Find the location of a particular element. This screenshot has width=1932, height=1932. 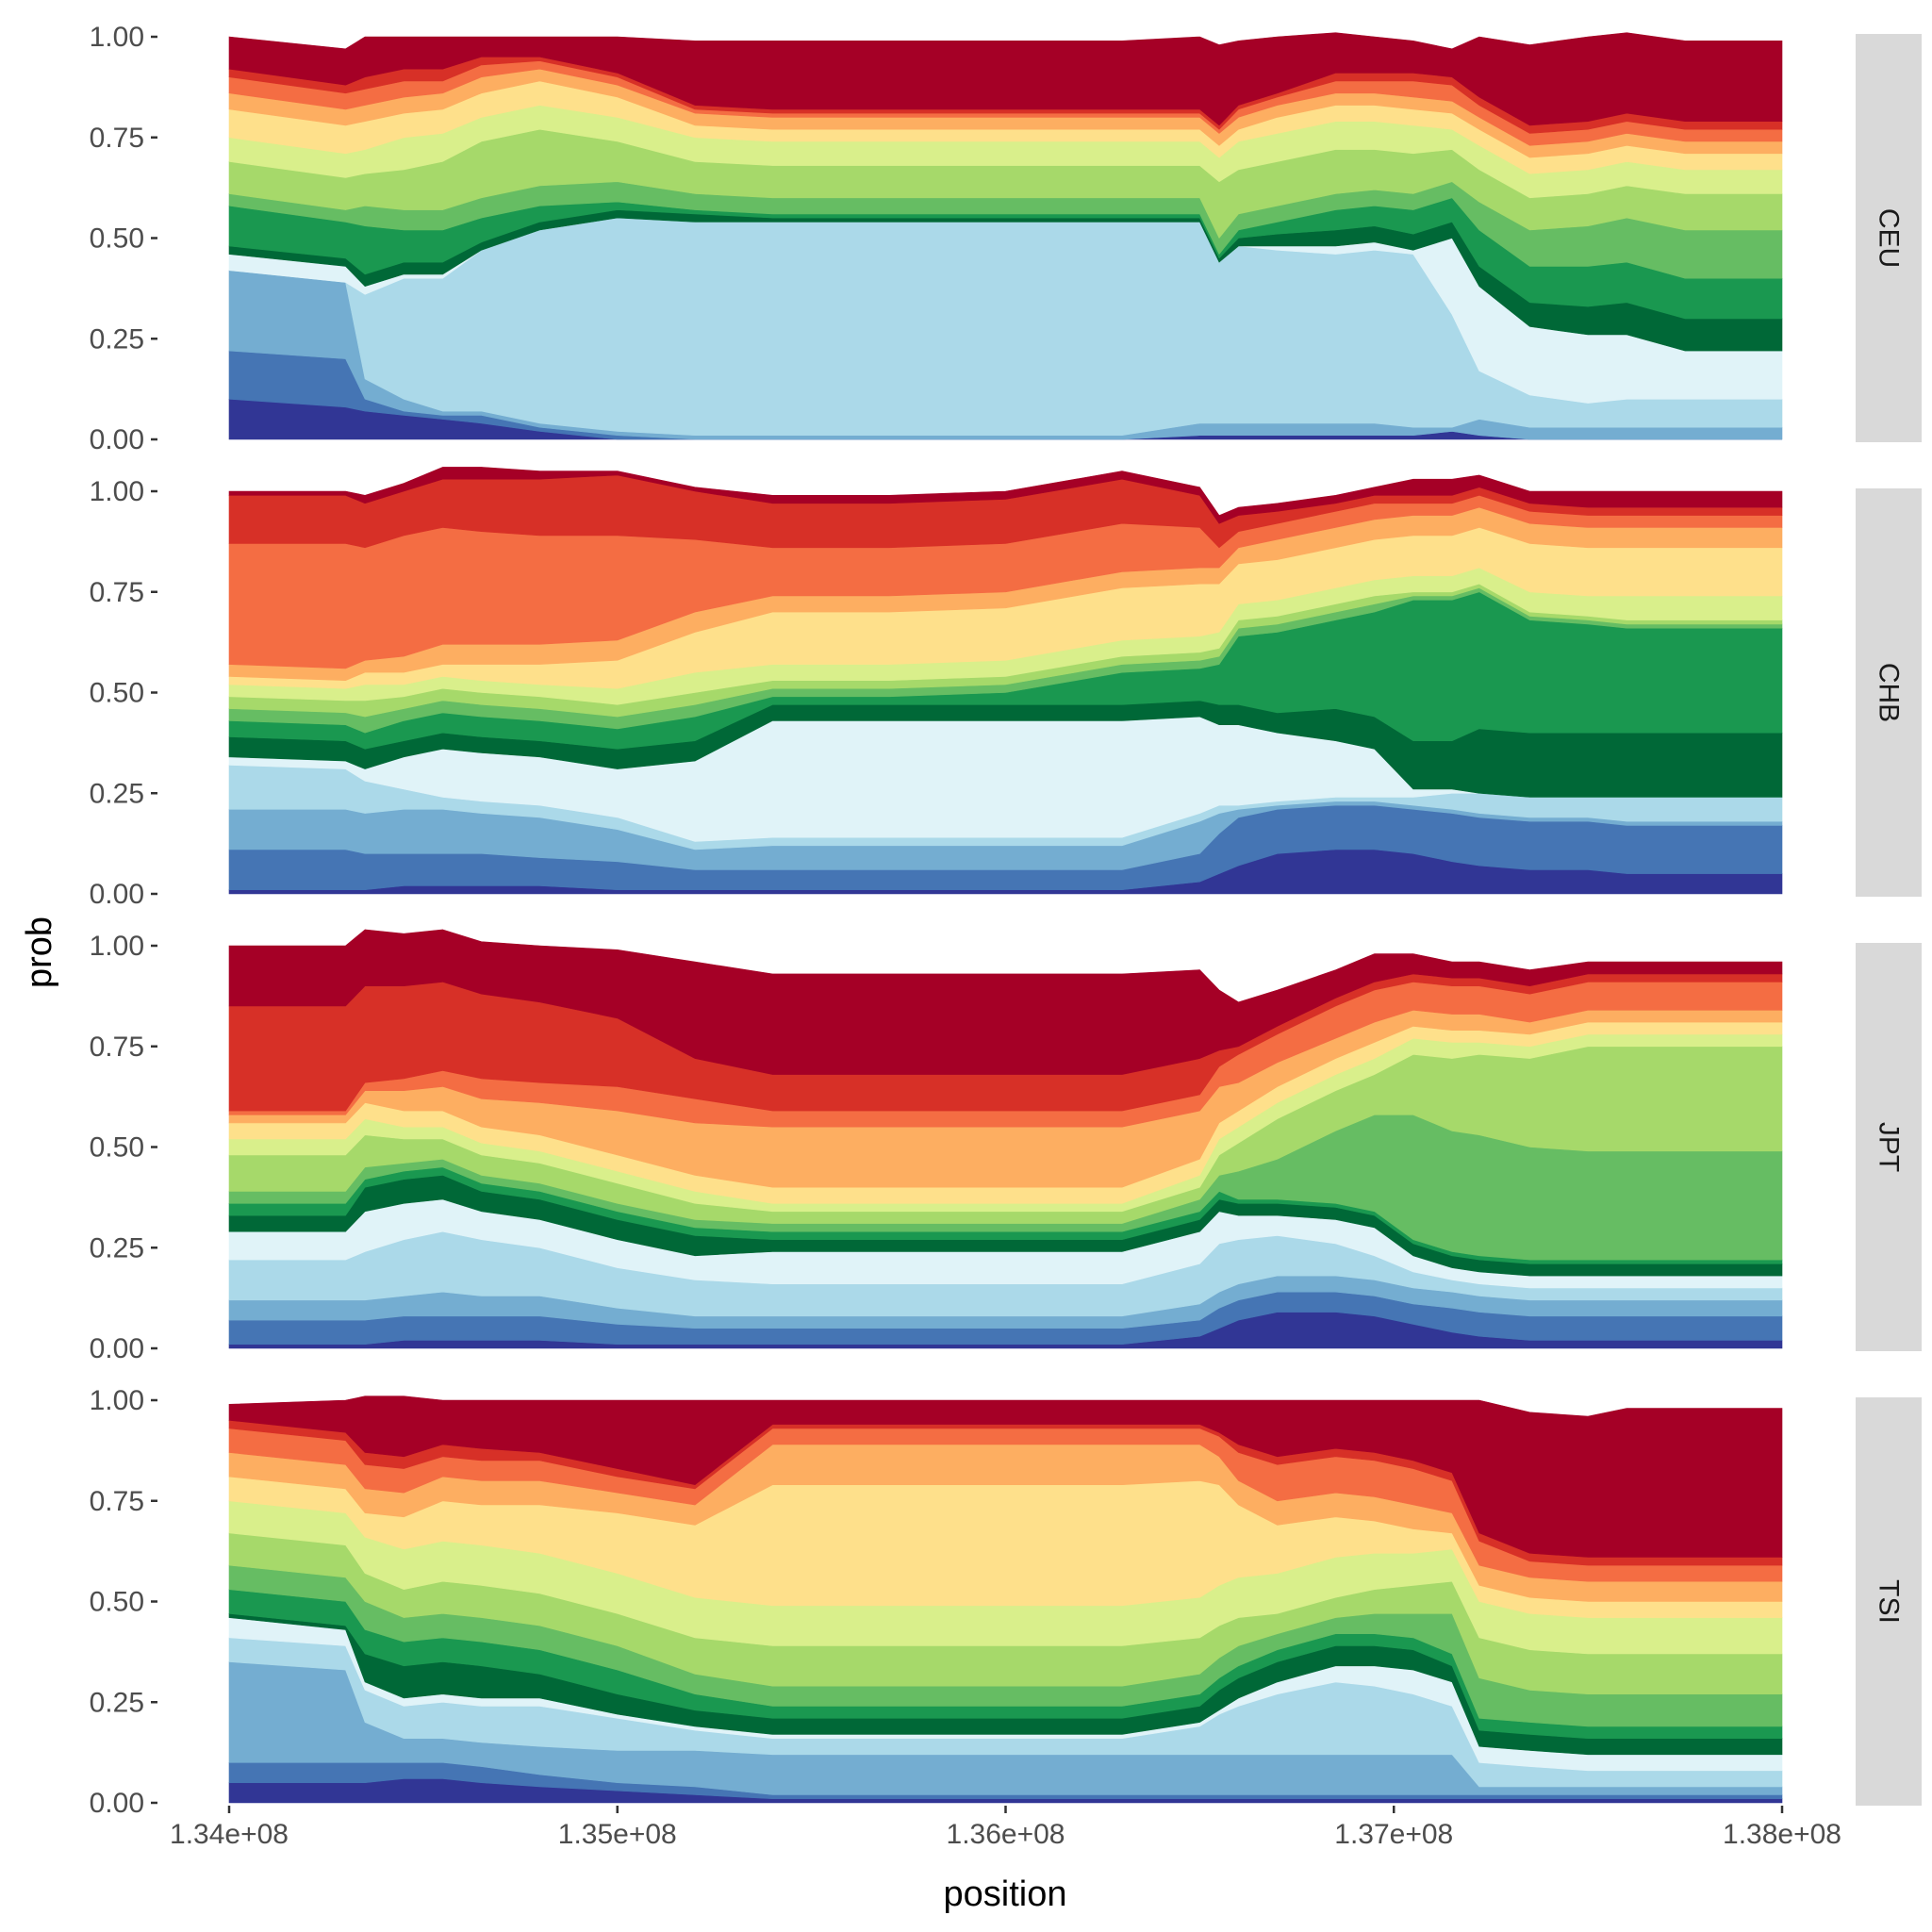

facet-strip-label: CHB is located at coordinates (1889, 692).